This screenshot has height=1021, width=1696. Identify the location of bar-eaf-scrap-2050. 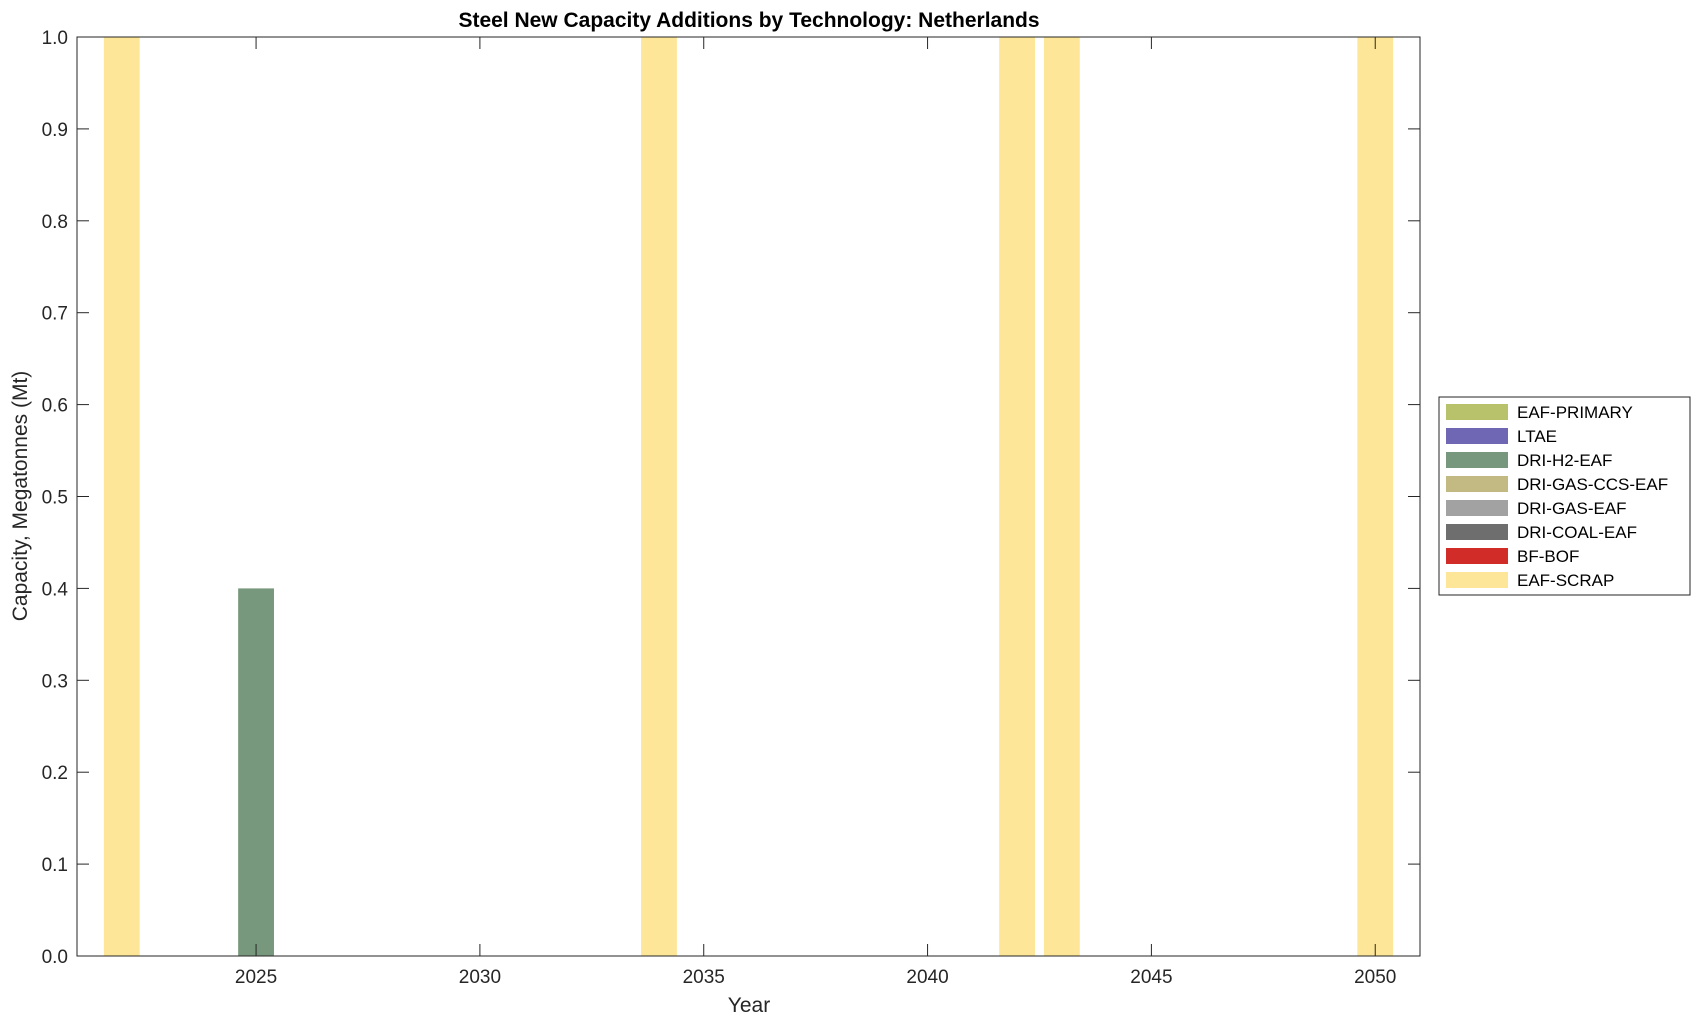
(1375, 496).